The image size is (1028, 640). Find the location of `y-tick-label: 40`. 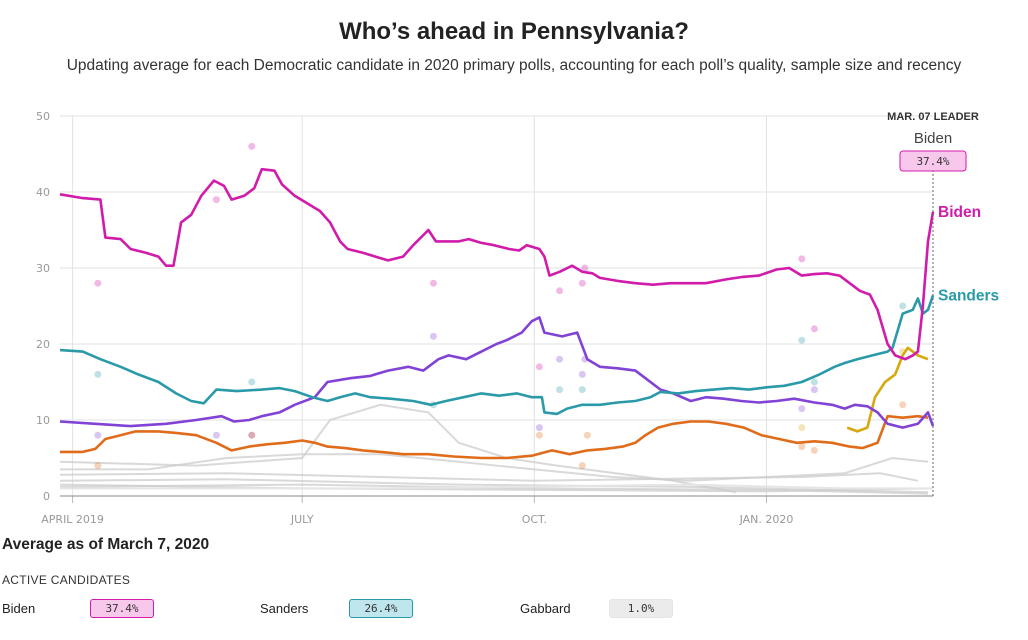

y-tick-label: 40 is located at coordinates (43, 192).